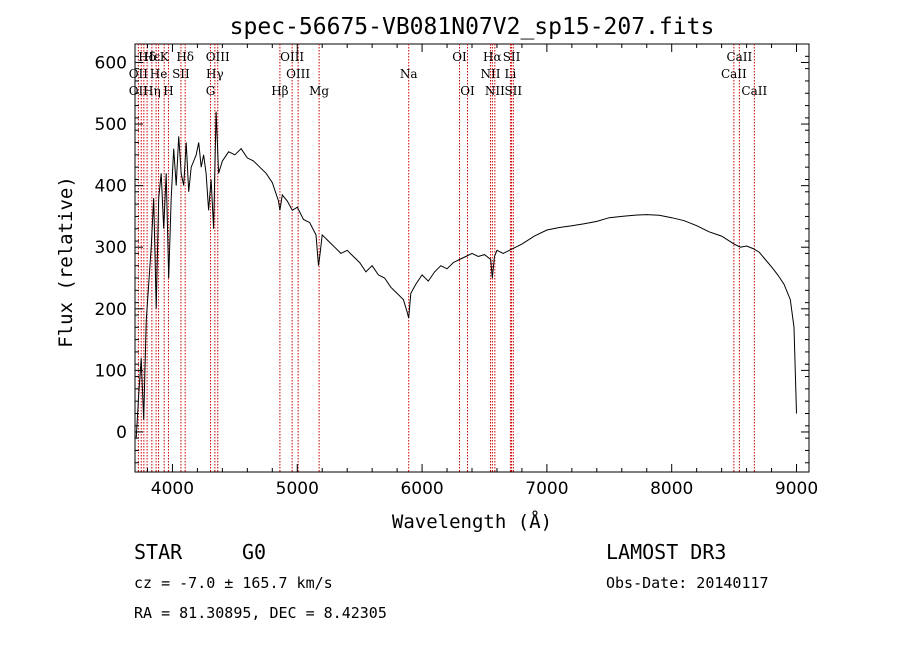 The height and width of the screenshot is (649, 900). I want to click on y-tick-label-400: 400, so click(111, 187).